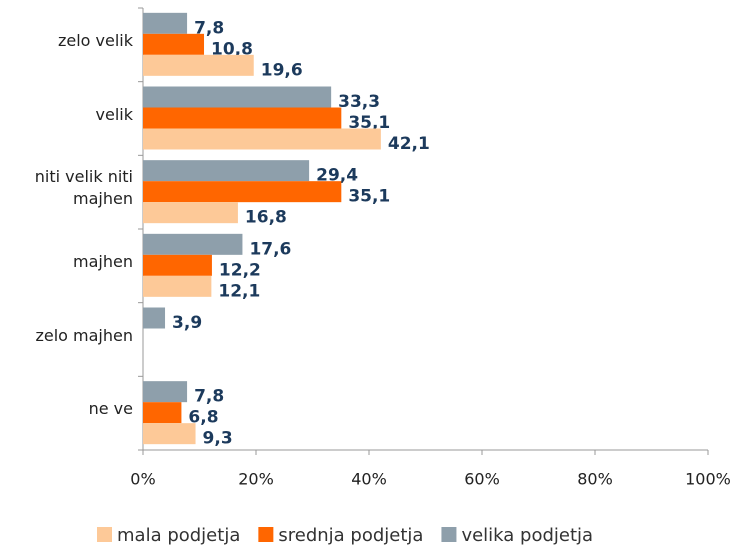 This screenshot has height=550, width=736. I want to click on category-label: niti velik niti majhen, so click(83, 188).